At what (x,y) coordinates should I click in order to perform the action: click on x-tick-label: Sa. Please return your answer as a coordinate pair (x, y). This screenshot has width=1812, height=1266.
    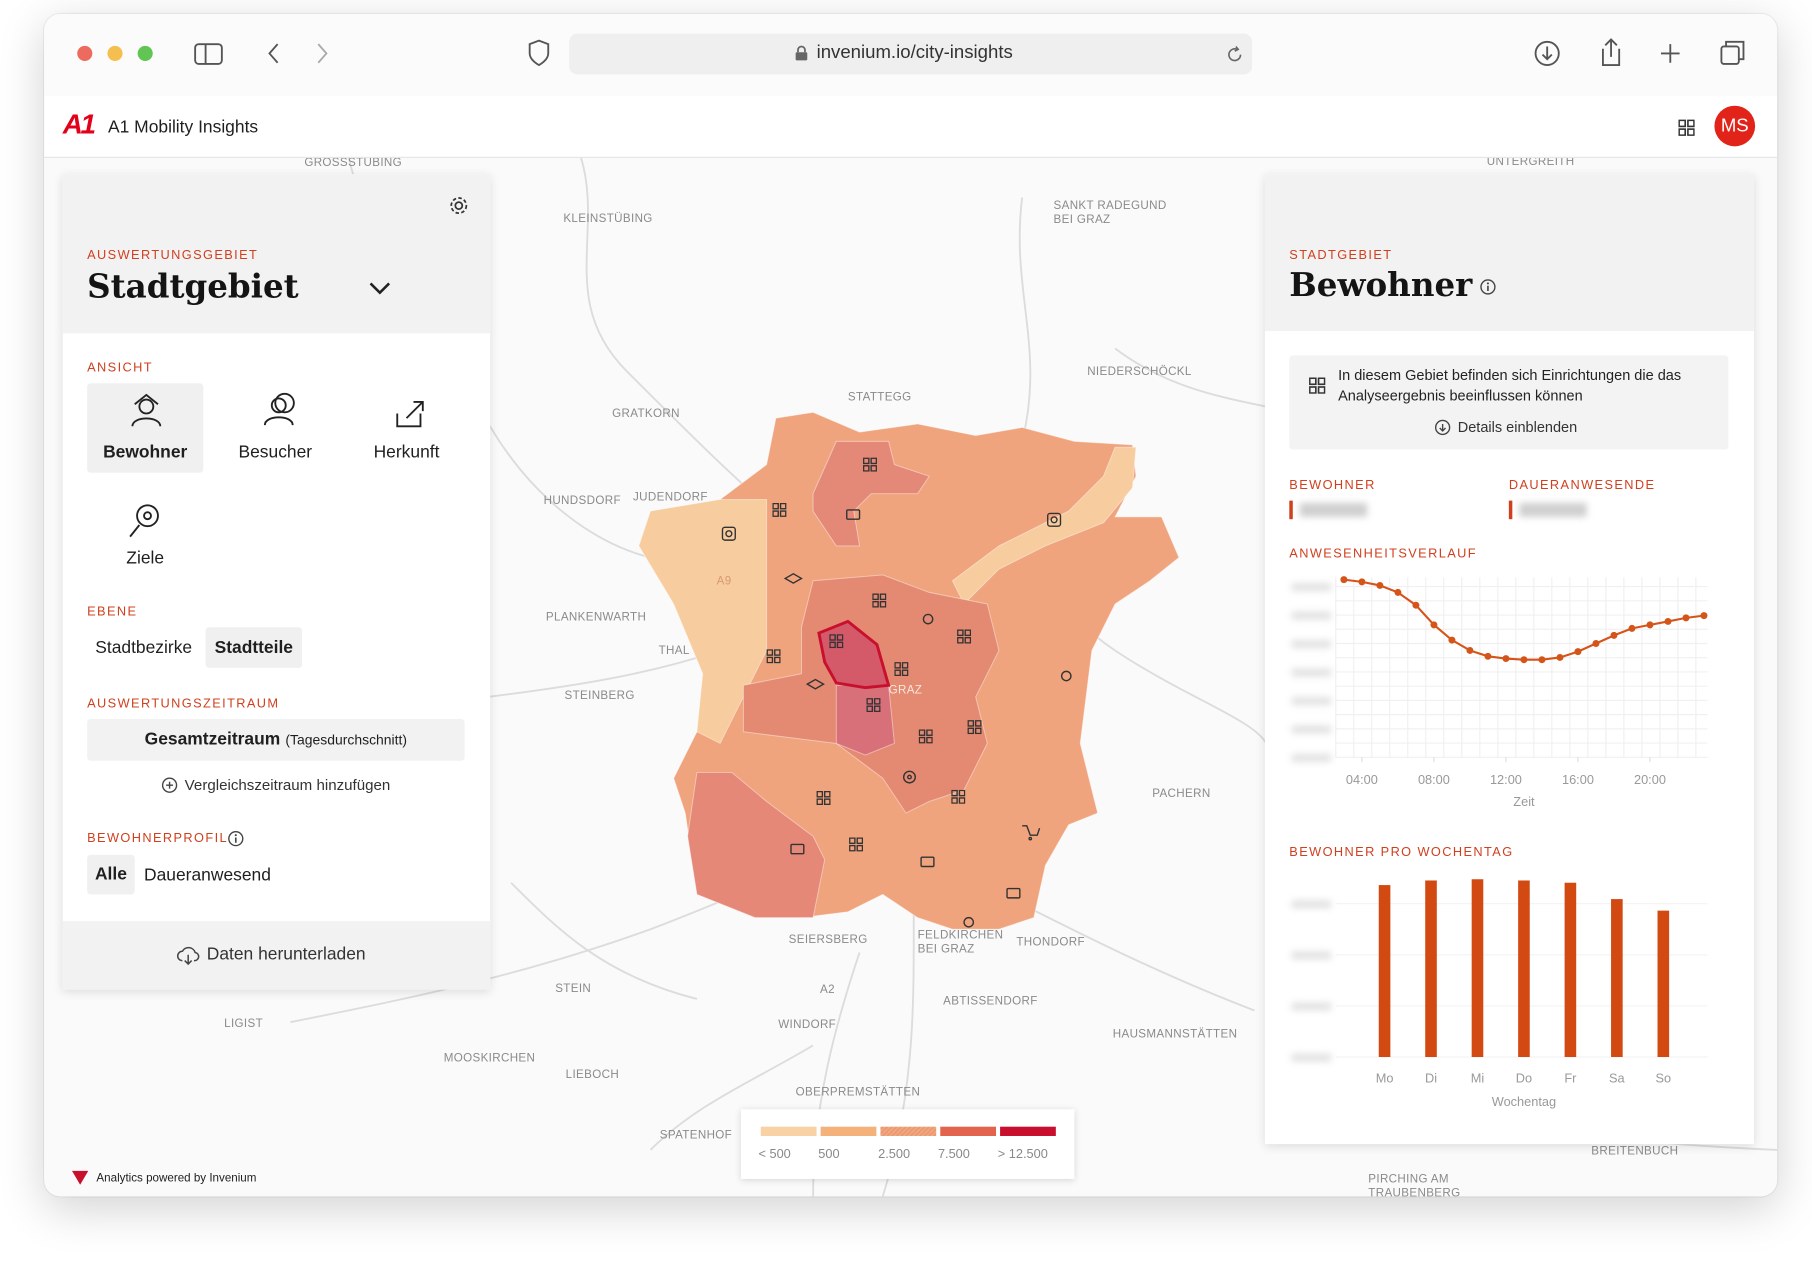
    Looking at the image, I should click on (1617, 1078).